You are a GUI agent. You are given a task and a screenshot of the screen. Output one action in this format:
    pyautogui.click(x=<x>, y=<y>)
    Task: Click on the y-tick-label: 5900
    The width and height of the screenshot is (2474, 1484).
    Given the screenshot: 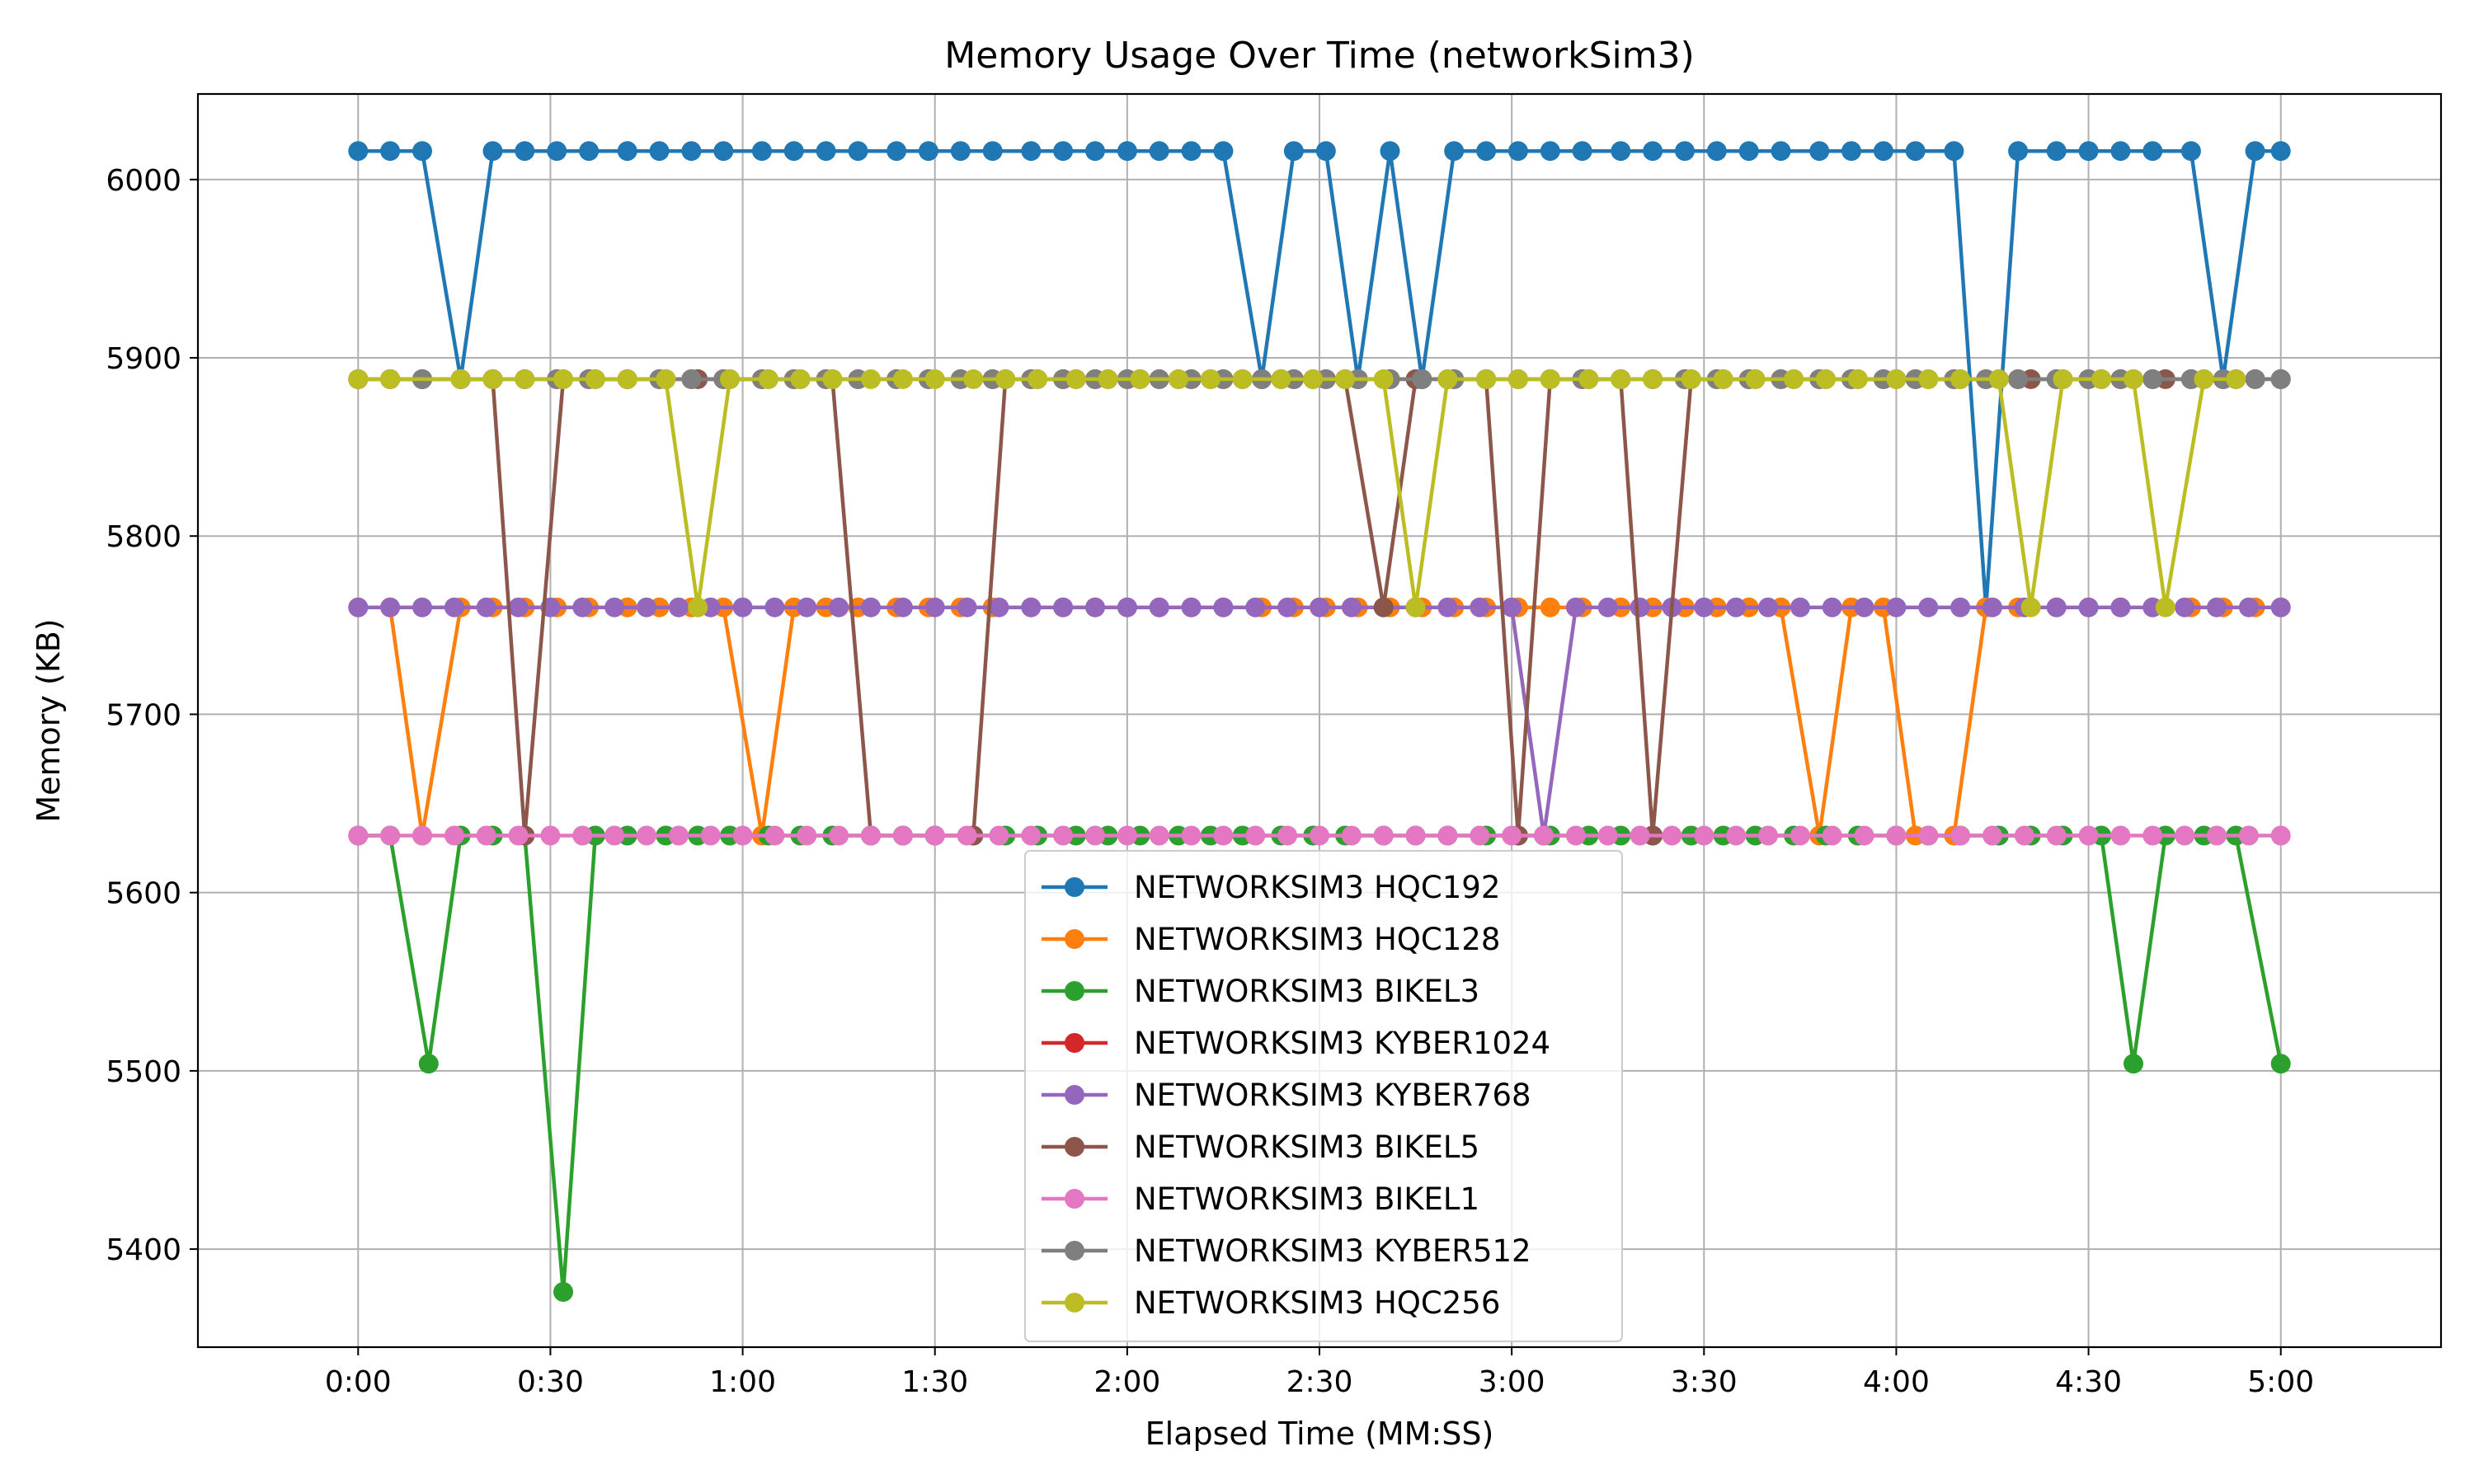 What is the action you would take?
    pyautogui.click(x=143, y=359)
    